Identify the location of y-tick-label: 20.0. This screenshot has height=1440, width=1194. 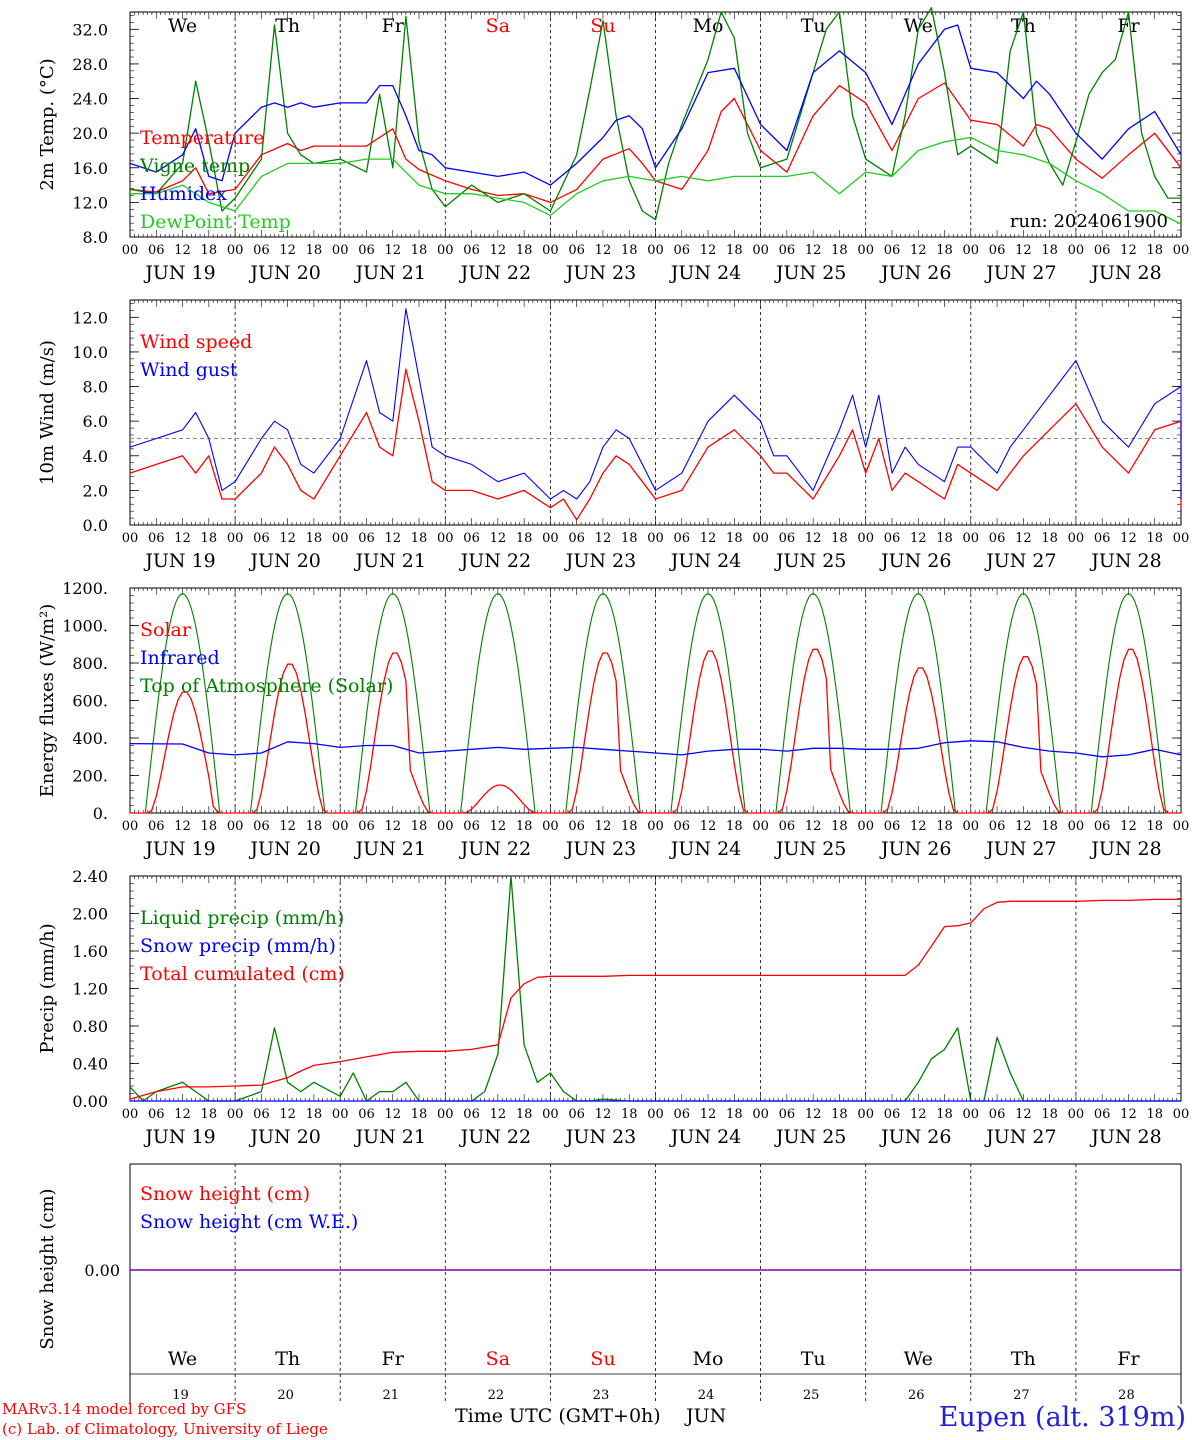
(90, 133).